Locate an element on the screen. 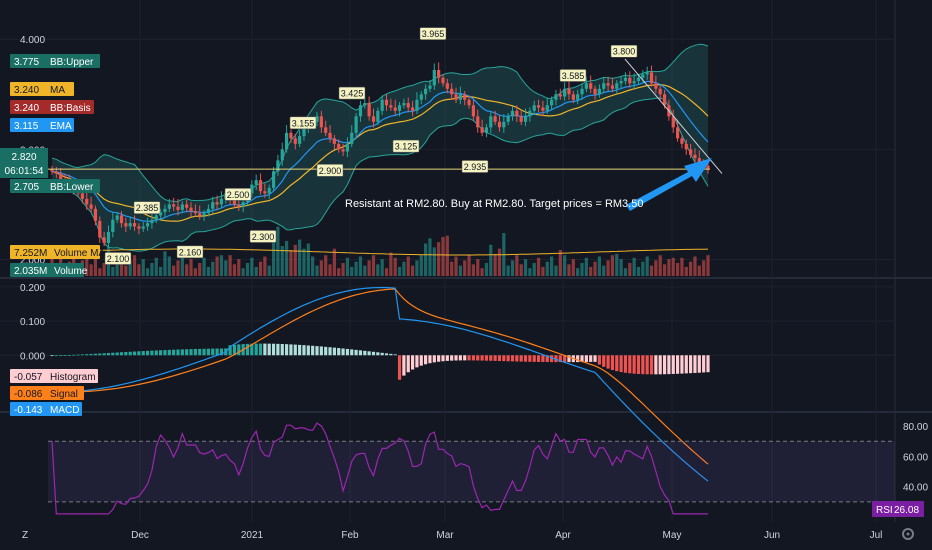 Image resolution: width=932 pixels, height=550 pixels. rsi-label: RSI is located at coordinates (884, 510).